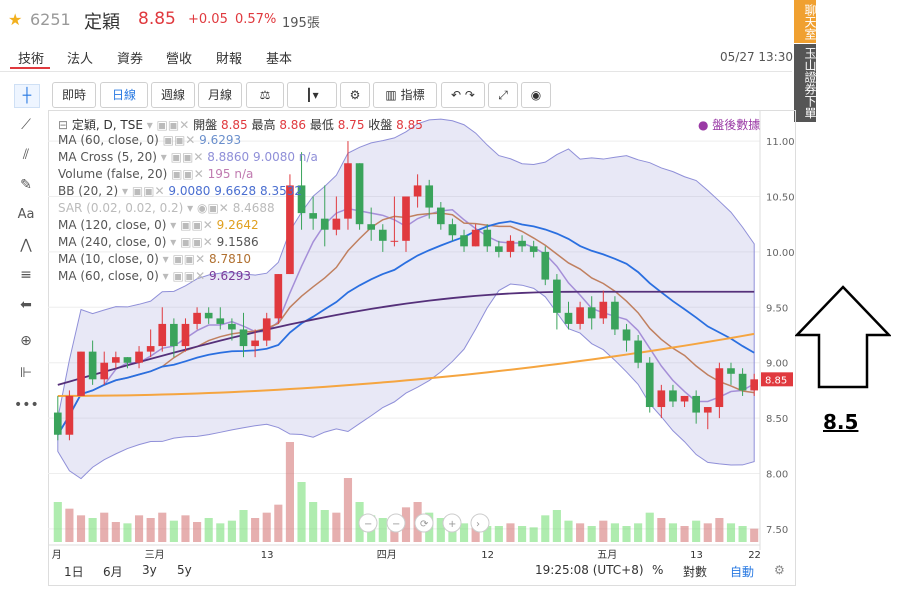 The image size is (900, 600). What do you see at coordinates (26, 341) in the screenshot?
I see `zoom-icon: ⊕` at bounding box center [26, 341].